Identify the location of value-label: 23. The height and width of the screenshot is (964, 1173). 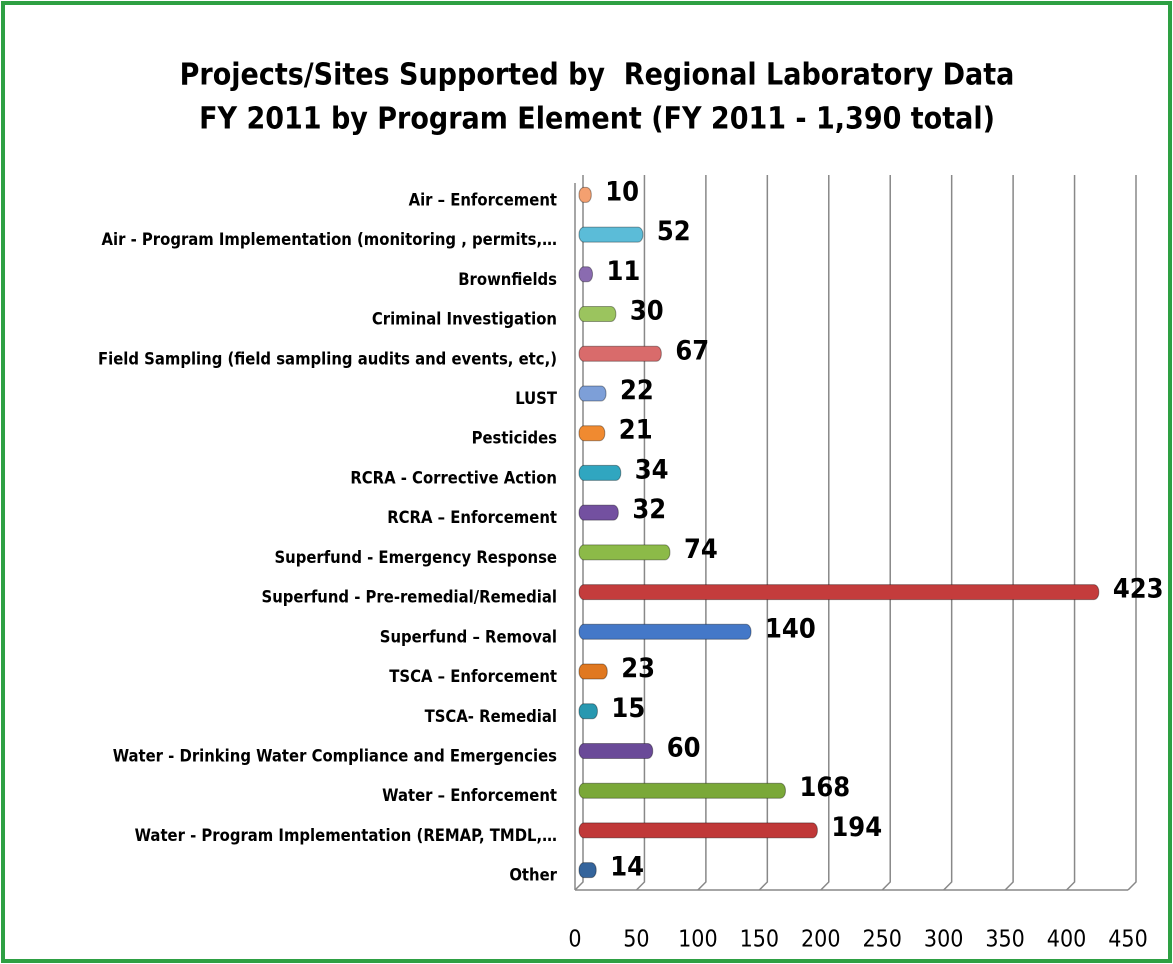
(638, 668).